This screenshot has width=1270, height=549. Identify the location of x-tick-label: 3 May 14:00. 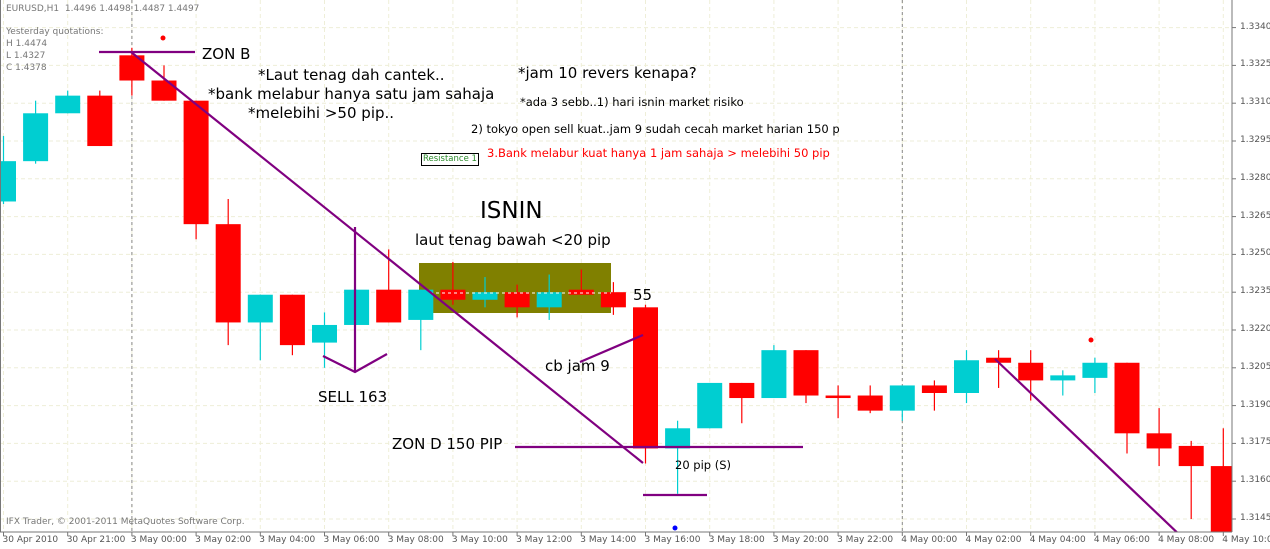
(608, 540).